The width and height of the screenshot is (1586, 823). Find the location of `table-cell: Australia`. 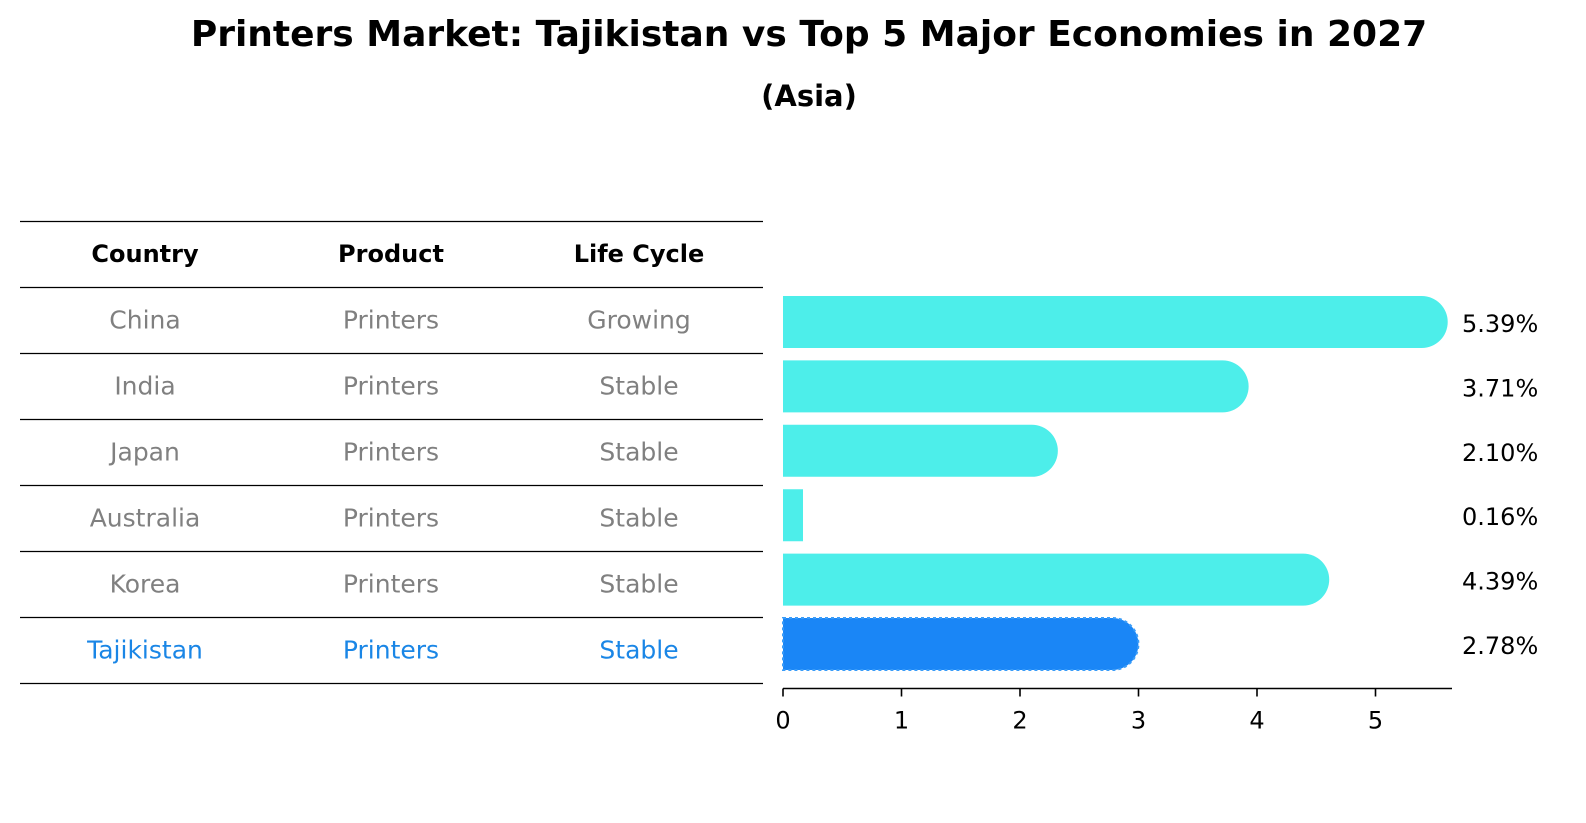

table-cell: Australia is located at coordinates (145, 518).